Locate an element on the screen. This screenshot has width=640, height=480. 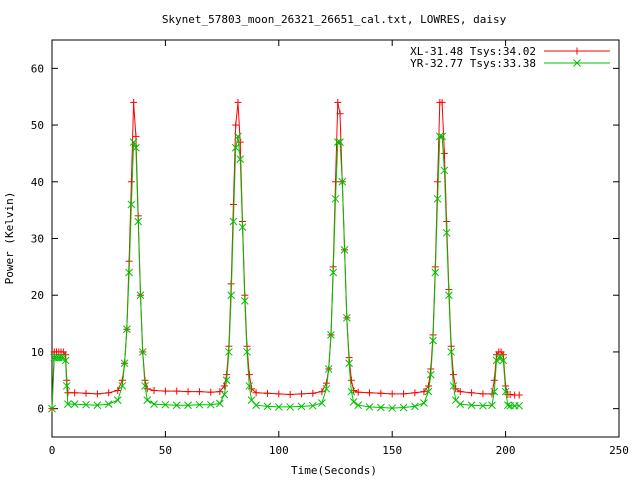
x-axis-label: Time(Seconds) is located at coordinates (334, 470).